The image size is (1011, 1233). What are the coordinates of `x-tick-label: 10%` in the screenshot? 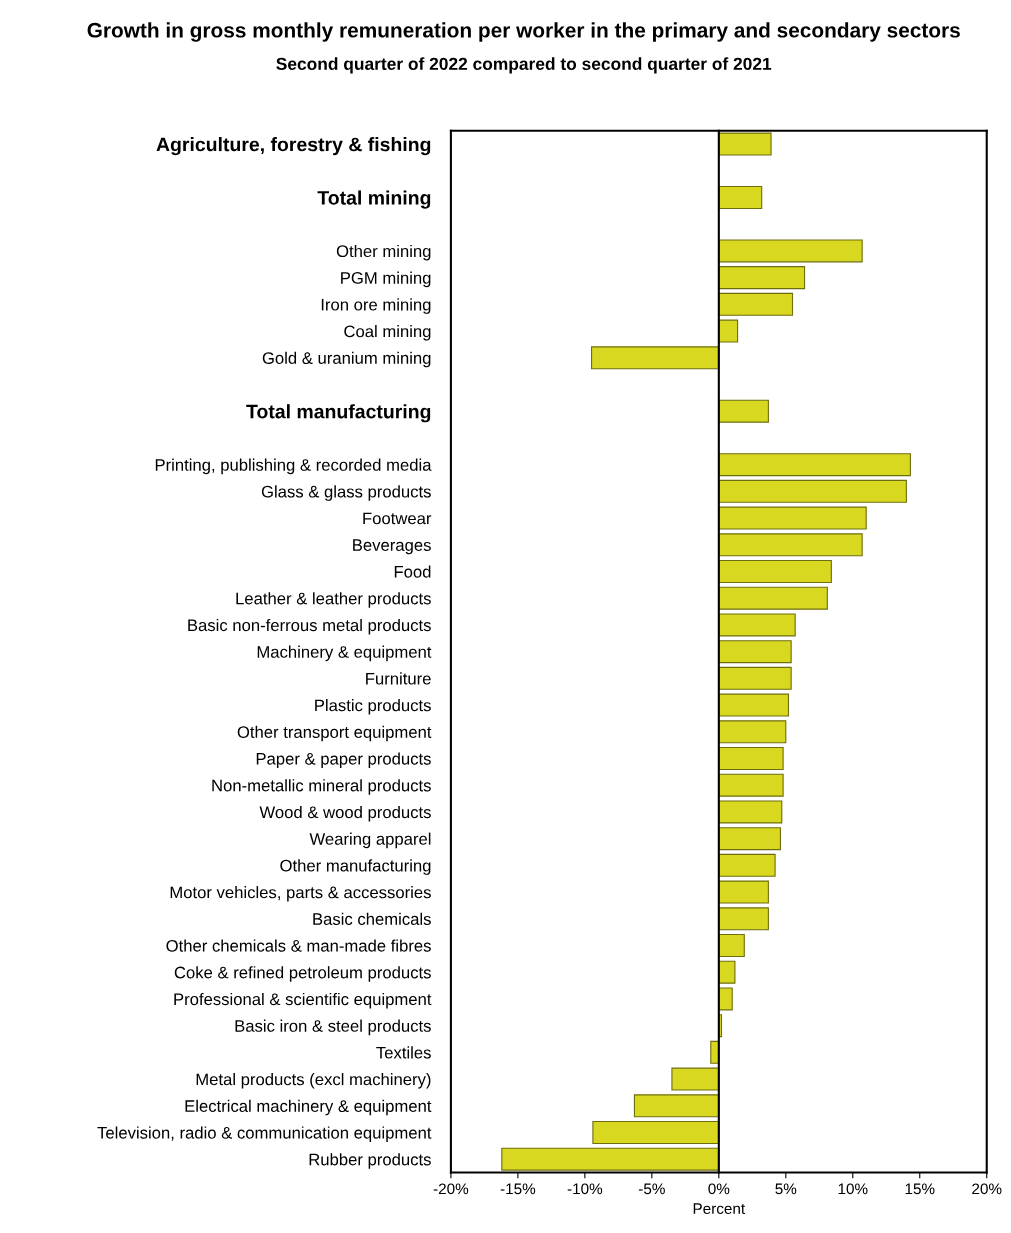 It's located at (853, 1189).